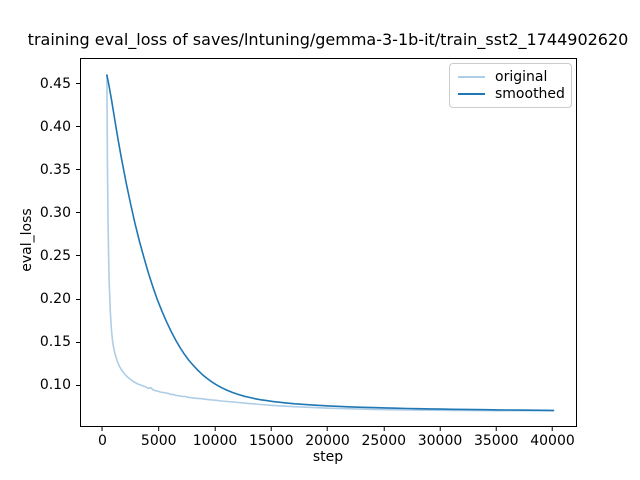 The image size is (640, 480). I want to click on y-axis-ticks: 0.10 0.15 0.20 0.25 0.30 0.35 0.40 0.45, so click(40, 242).